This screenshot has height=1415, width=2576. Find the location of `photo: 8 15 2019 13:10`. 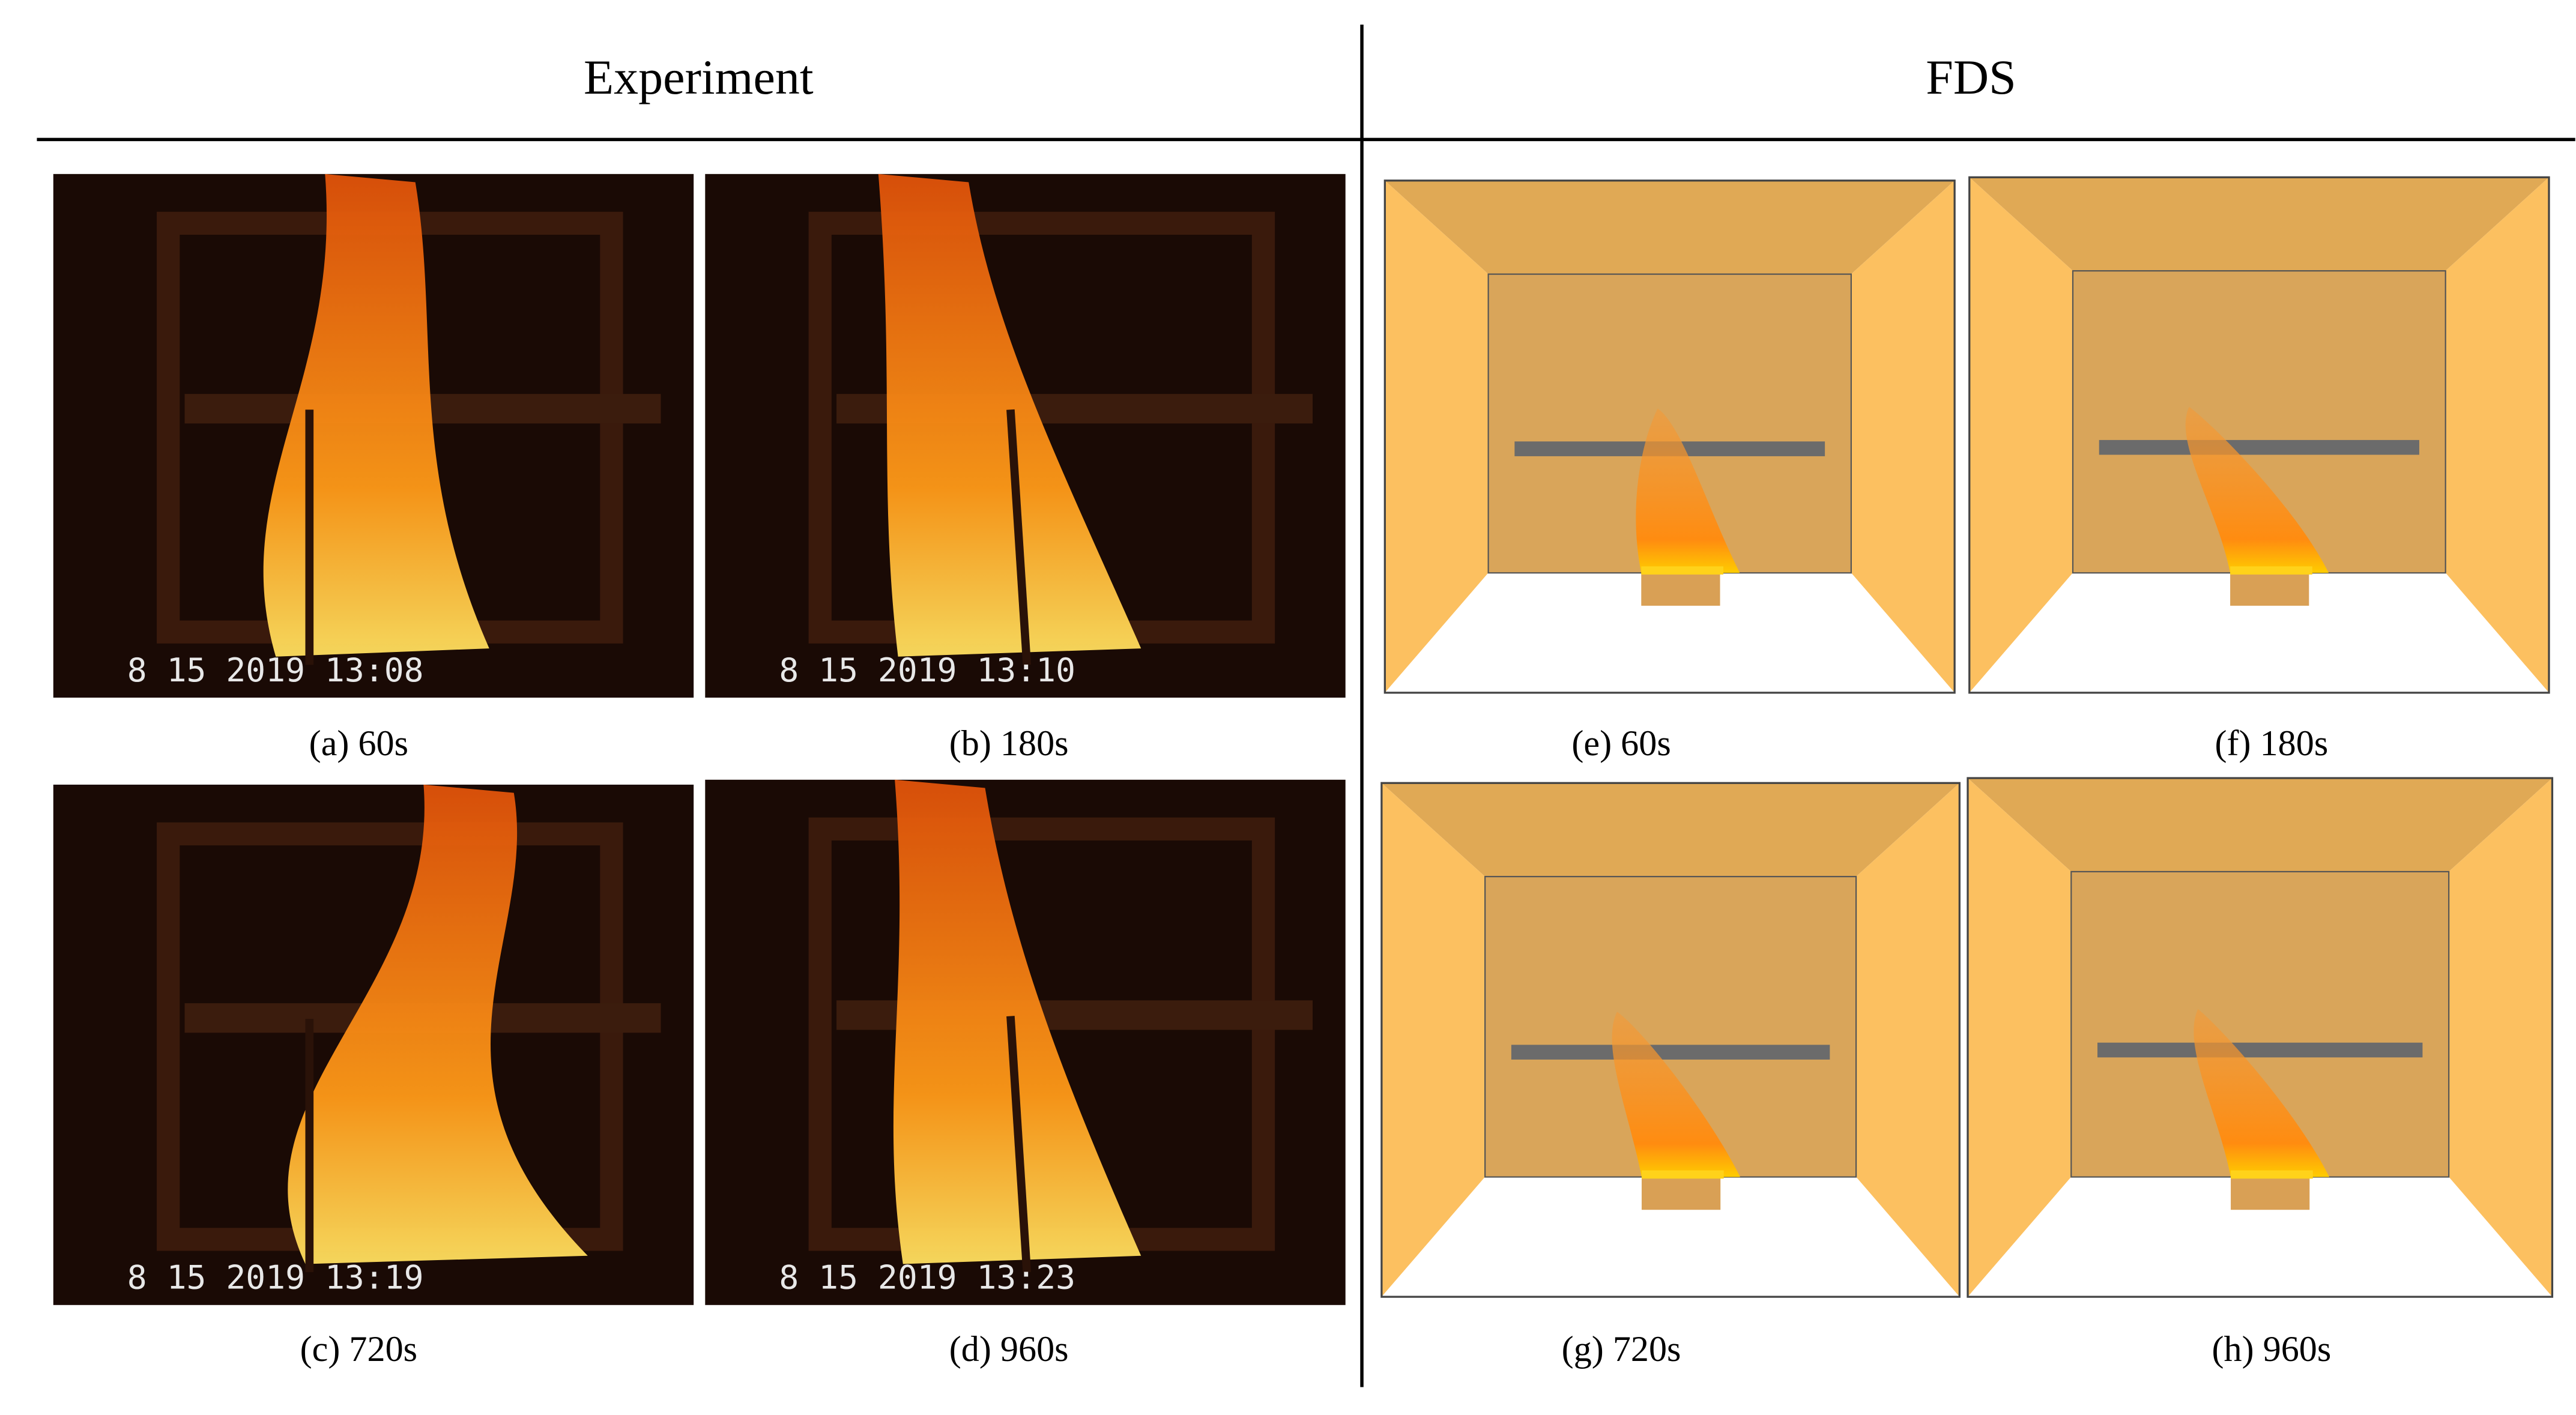

photo: 8 15 2019 13:10 is located at coordinates (1025, 435).